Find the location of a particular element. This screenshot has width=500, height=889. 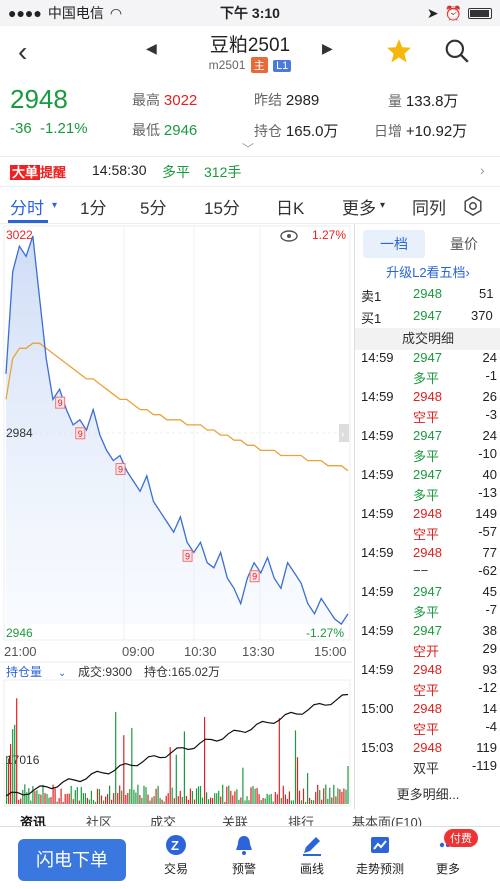

day-increase-field: 日增 +10.92万 is located at coordinates (420, 130).